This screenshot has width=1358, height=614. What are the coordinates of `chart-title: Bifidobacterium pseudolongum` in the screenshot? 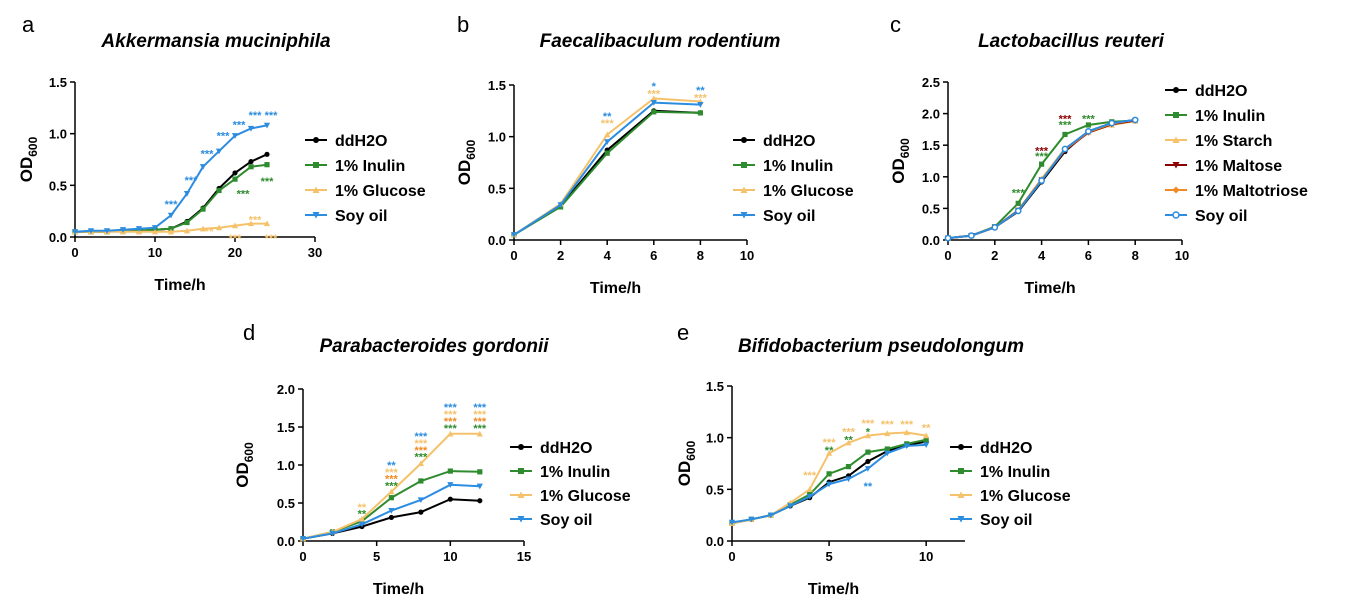 It's located at (881, 346).